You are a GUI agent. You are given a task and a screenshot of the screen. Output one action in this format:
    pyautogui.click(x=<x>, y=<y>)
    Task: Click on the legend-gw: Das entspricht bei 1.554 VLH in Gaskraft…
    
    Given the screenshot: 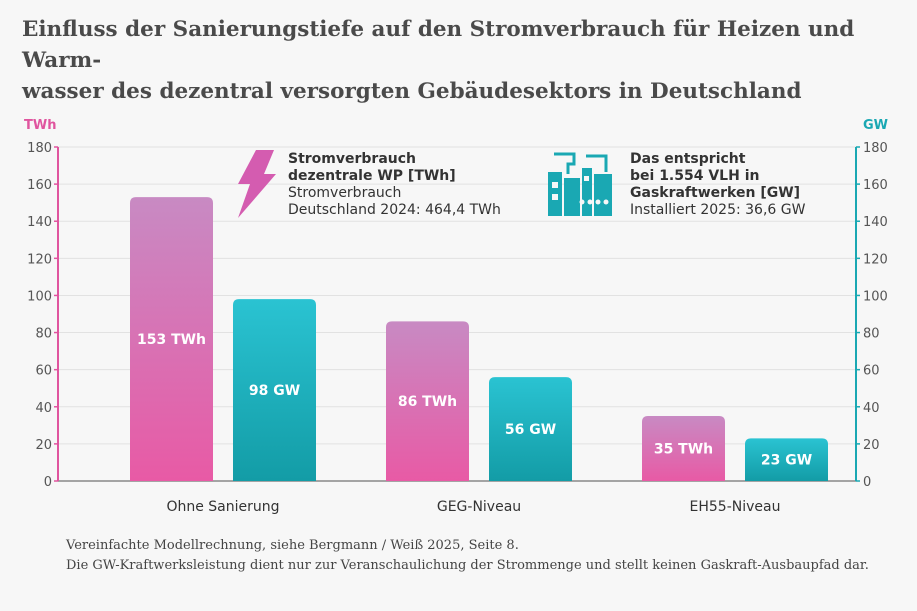 What is the action you would take?
    pyautogui.click(x=717, y=185)
    